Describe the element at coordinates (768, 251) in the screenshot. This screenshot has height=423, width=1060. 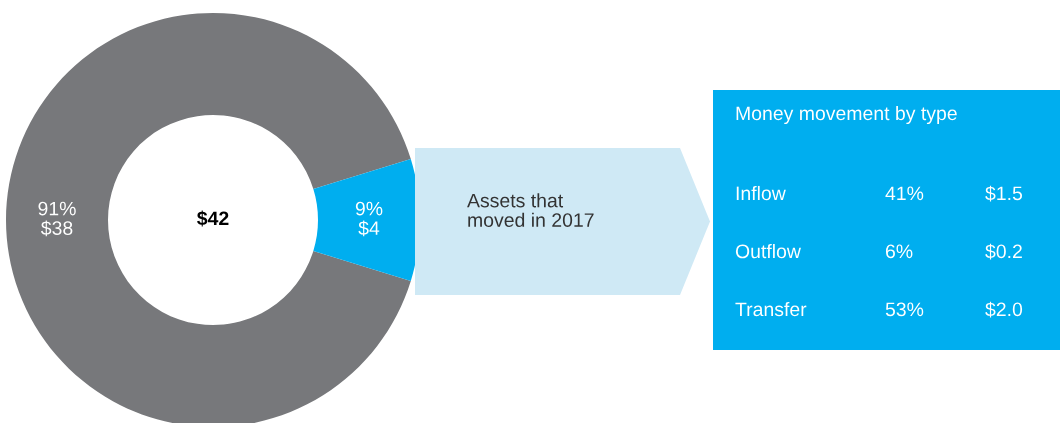
I see `text: Outflow` at that location.